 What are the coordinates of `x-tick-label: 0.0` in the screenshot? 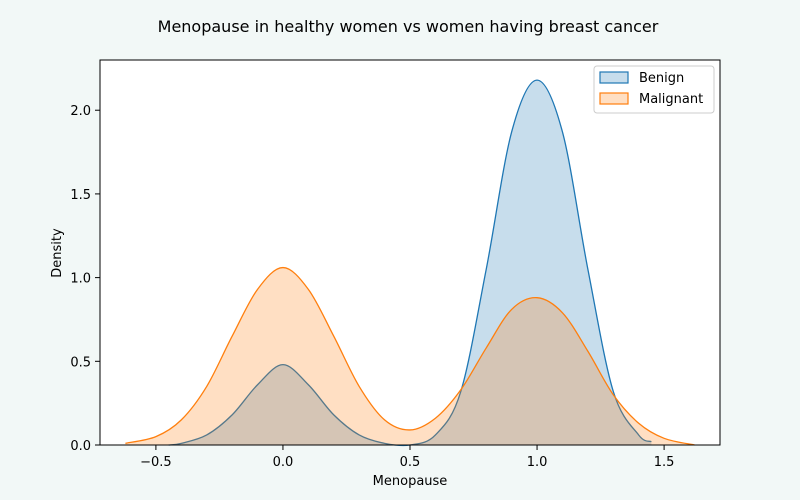 It's located at (283, 462).